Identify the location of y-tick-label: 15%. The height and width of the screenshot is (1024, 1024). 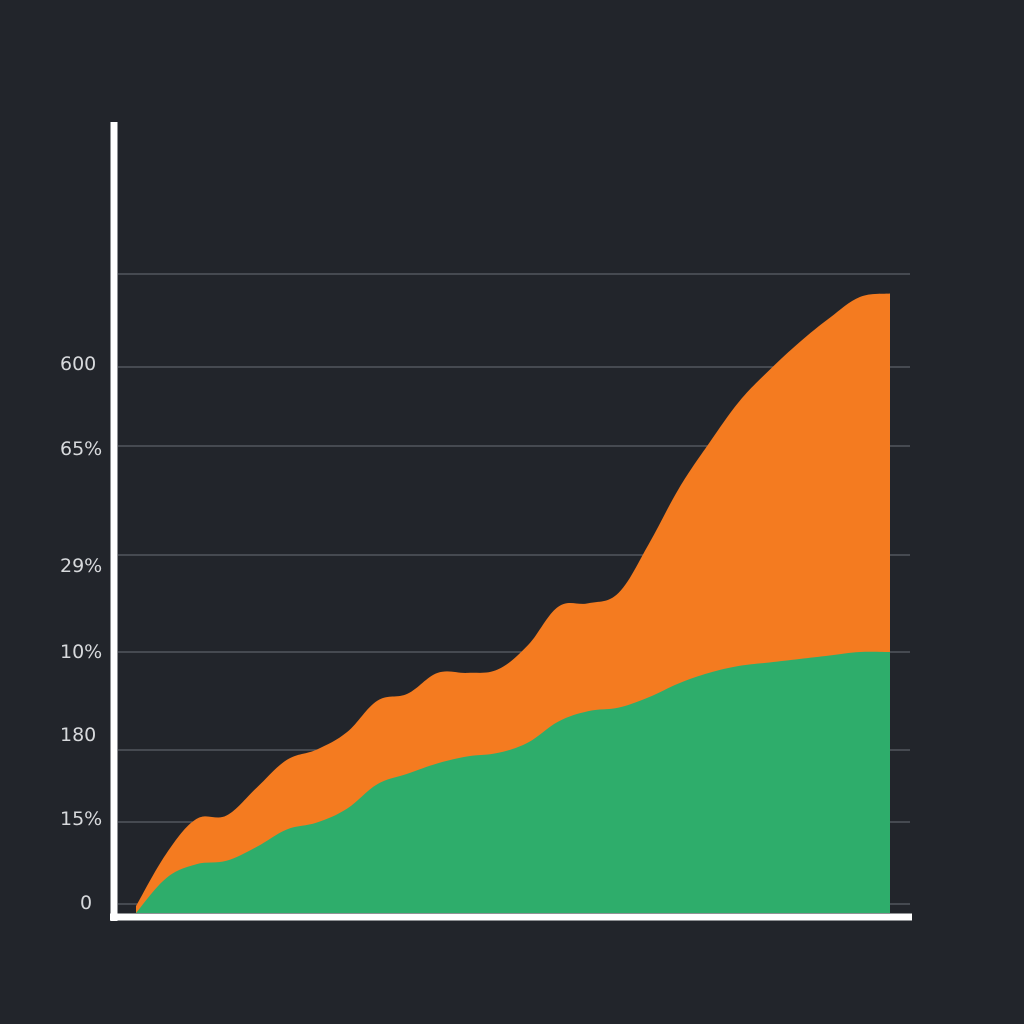
(81, 819).